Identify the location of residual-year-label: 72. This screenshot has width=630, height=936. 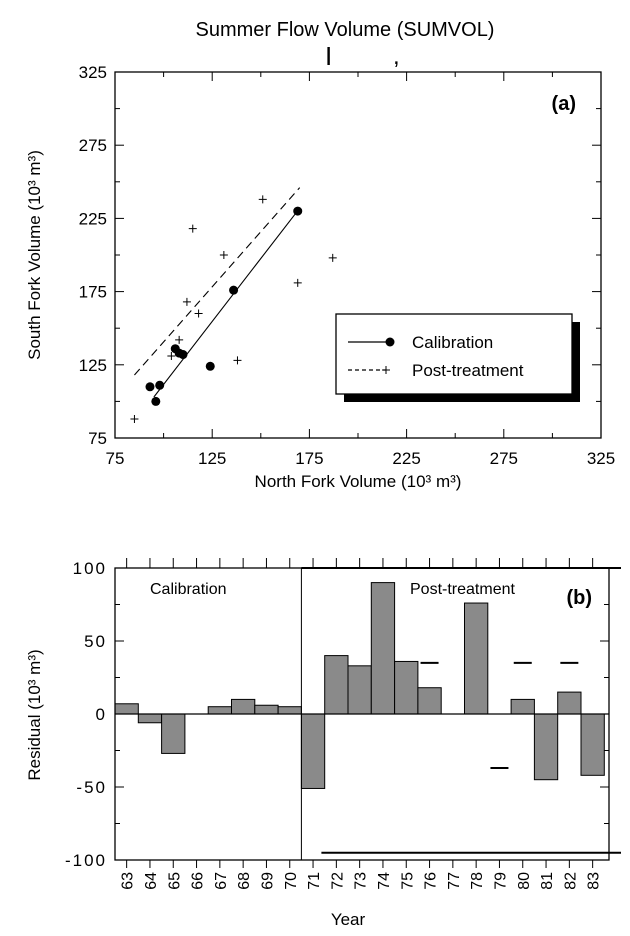
(337, 881).